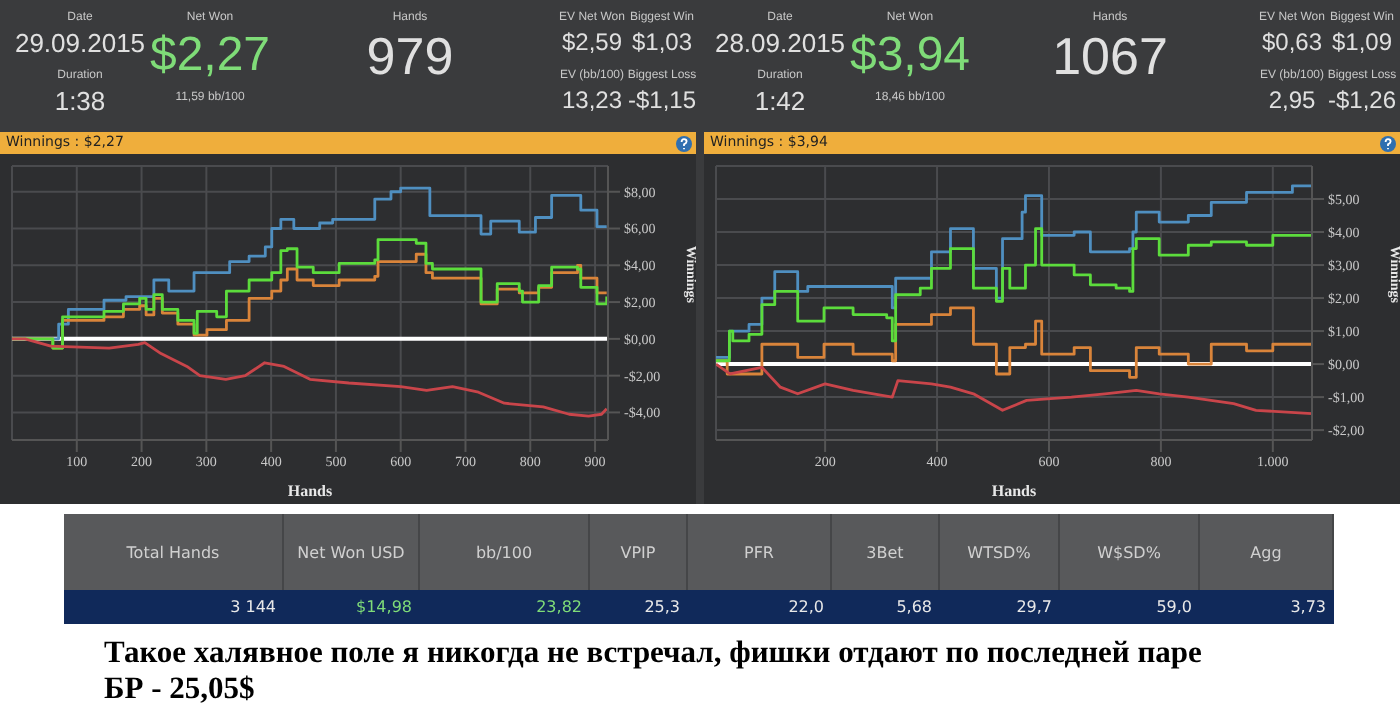 The width and height of the screenshot is (1400, 726). Describe the element at coordinates (1362, 42) in the screenshot. I see `text: $1,09` at that location.